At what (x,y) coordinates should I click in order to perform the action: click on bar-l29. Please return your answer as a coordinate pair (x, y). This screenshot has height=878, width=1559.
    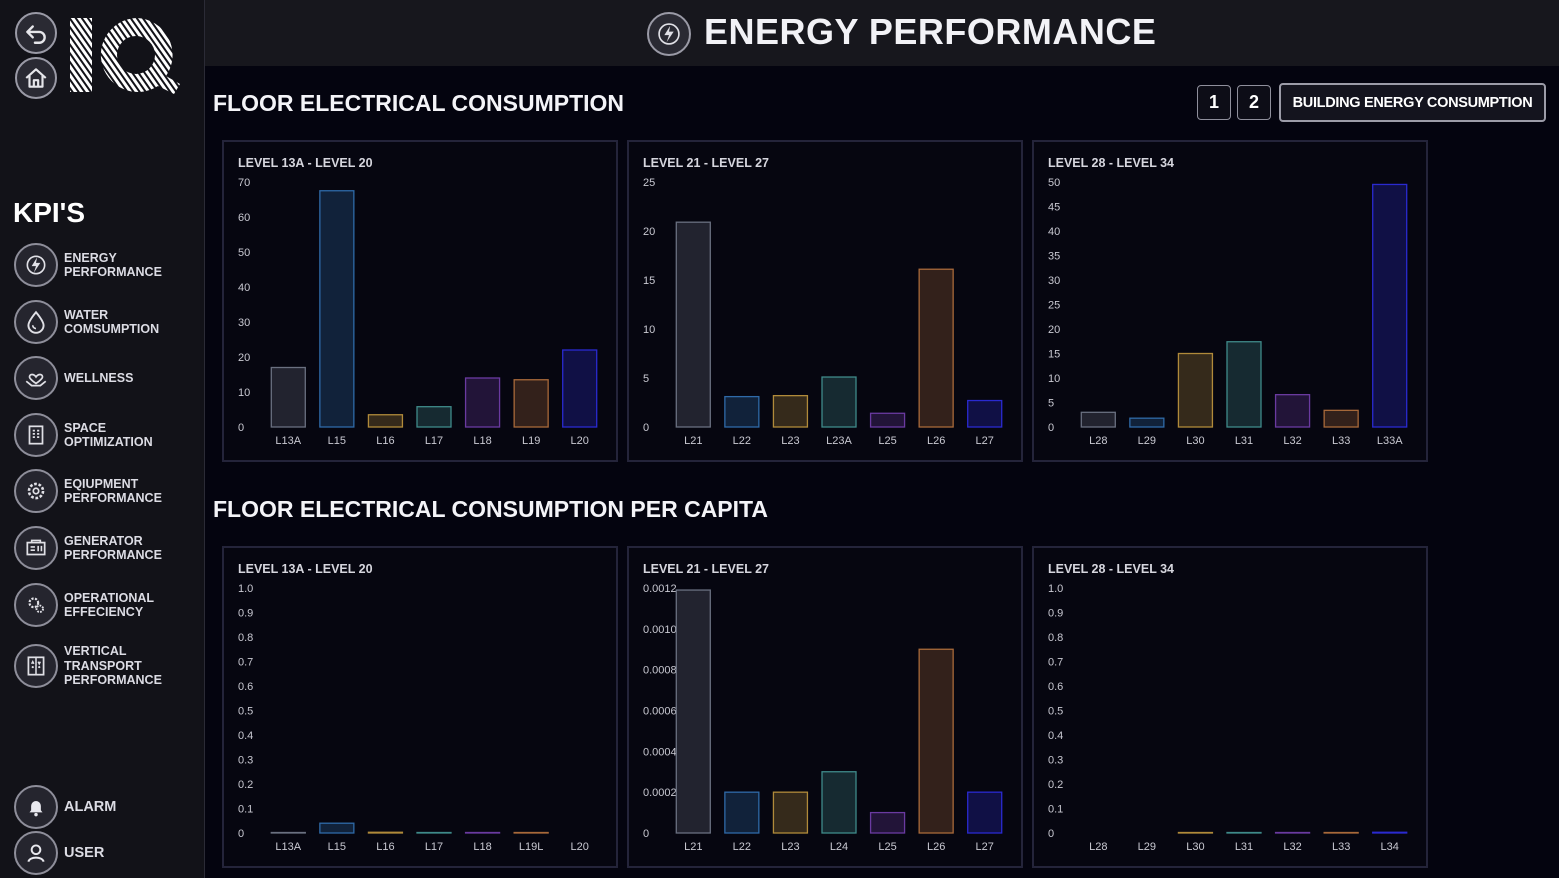
    Looking at the image, I should click on (1147, 422).